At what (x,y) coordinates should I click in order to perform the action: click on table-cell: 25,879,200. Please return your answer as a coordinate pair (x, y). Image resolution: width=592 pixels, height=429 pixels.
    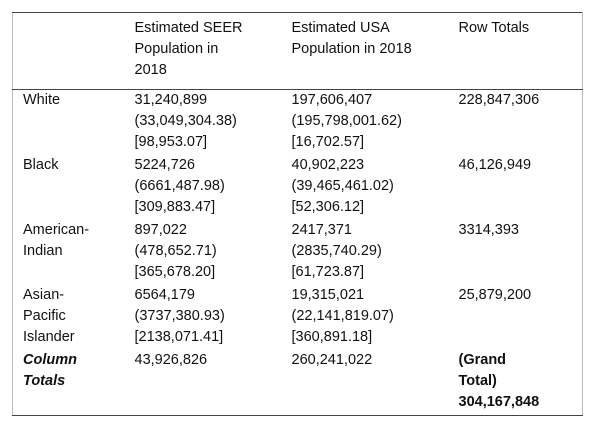
    Looking at the image, I should click on (516, 317).